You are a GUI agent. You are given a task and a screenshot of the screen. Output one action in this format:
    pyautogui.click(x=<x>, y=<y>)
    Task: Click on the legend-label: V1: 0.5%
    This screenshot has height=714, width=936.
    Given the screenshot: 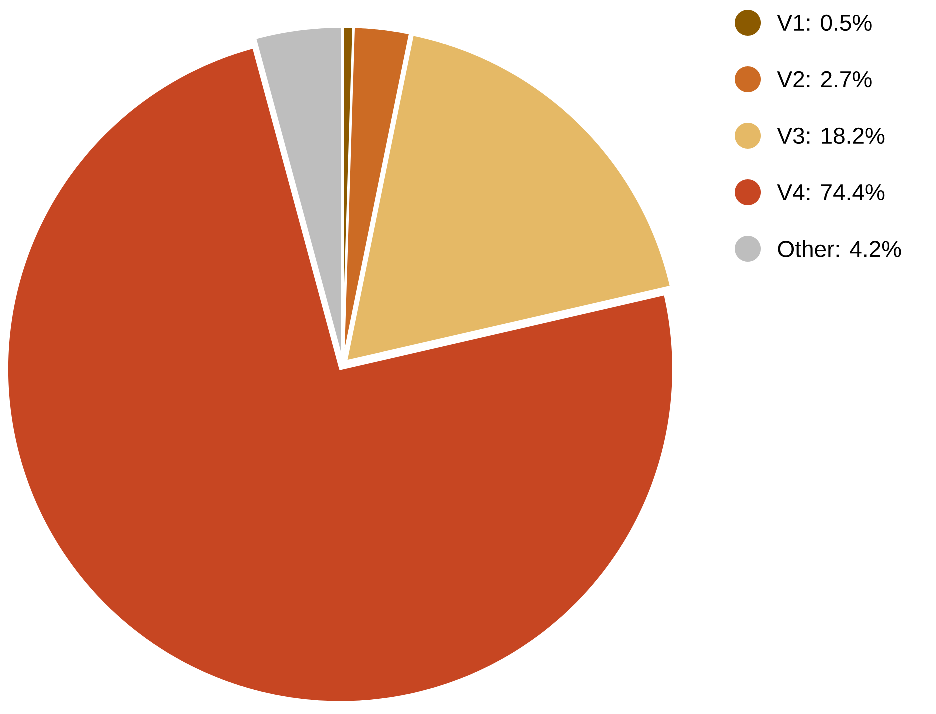 What is the action you would take?
    pyautogui.click(x=824, y=23)
    